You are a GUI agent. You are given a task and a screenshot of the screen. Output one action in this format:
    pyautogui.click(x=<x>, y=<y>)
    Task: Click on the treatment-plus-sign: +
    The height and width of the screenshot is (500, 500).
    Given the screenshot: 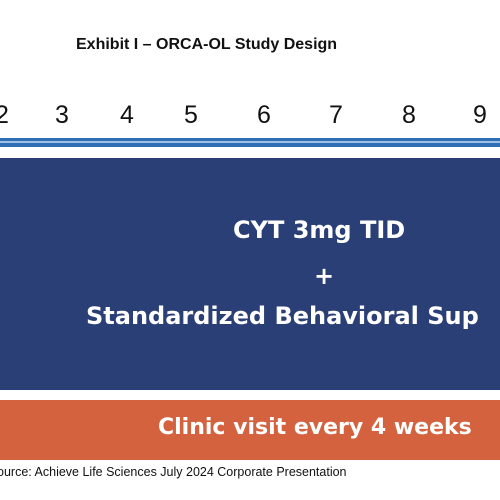 What is the action you would take?
    pyautogui.click(x=324, y=276)
    